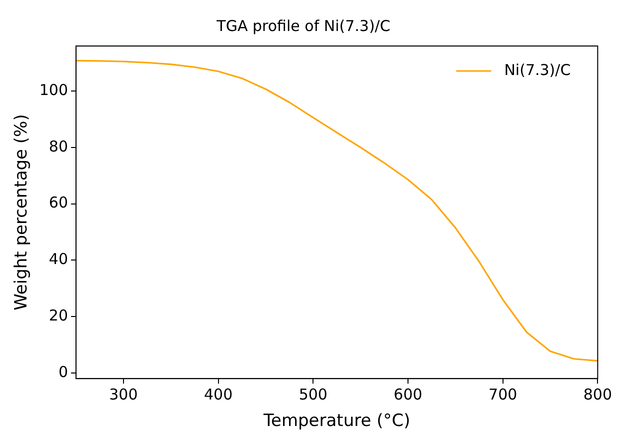 The width and height of the screenshot is (623, 444). Describe the element at coordinates (58, 203) in the screenshot. I see `y-tick-label: 60` at that location.